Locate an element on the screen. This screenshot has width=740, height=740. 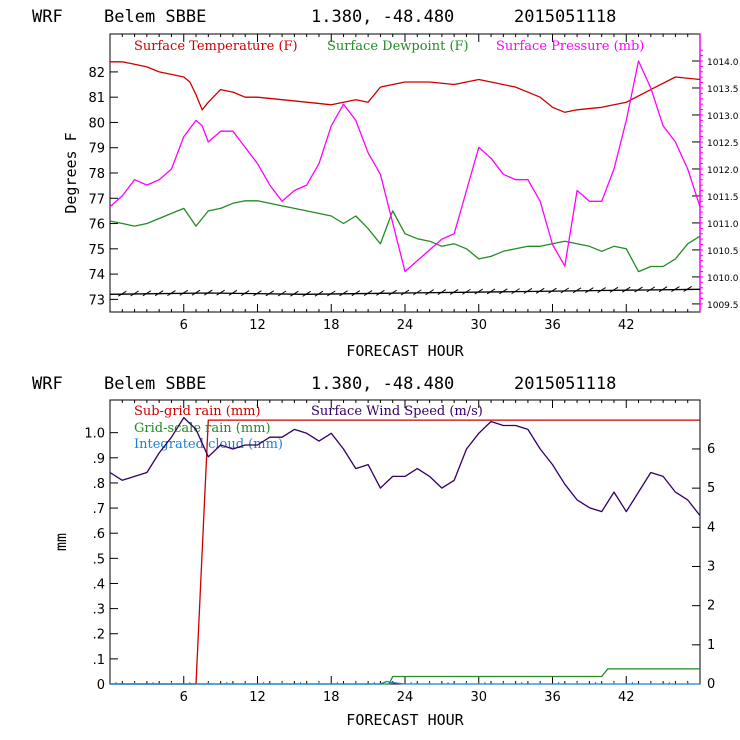
y-tick-label: 78 is located at coordinates (96, 174).